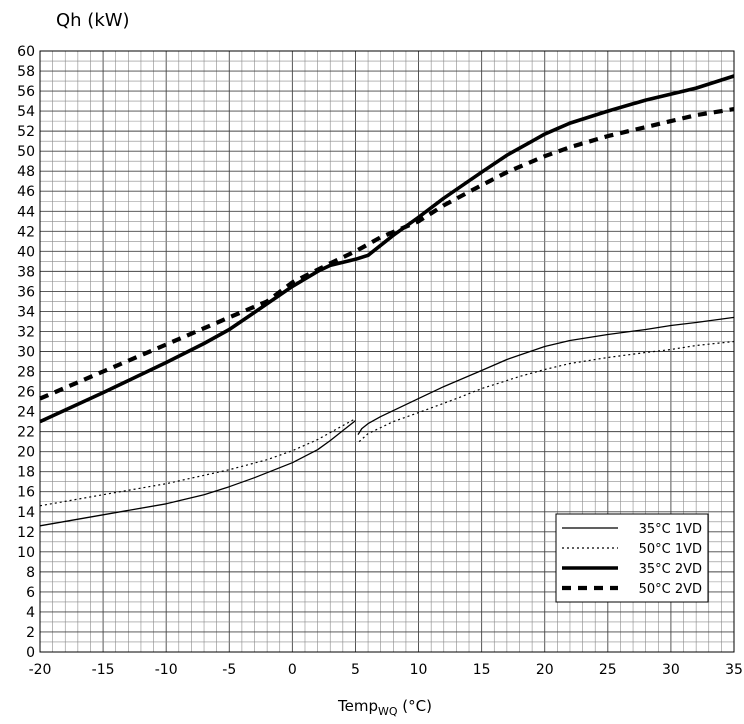 The height and width of the screenshot is (724, 744). Describe the element at coordinates (26, 152) in the screenshot. I see `y-tick-label: 50` at that location.